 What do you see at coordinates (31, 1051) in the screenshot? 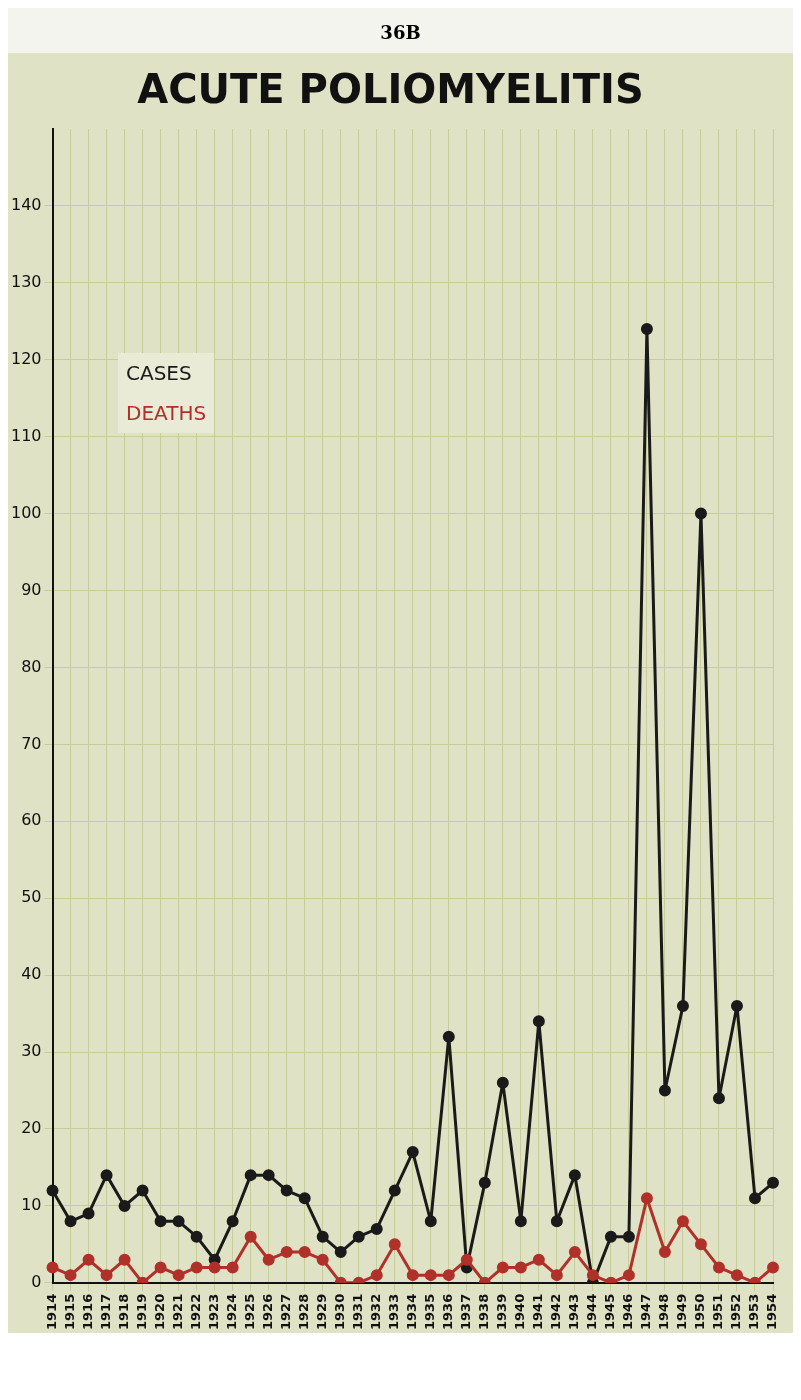
I see `y-tick-label: 30` at bounding box center [31, 1051].